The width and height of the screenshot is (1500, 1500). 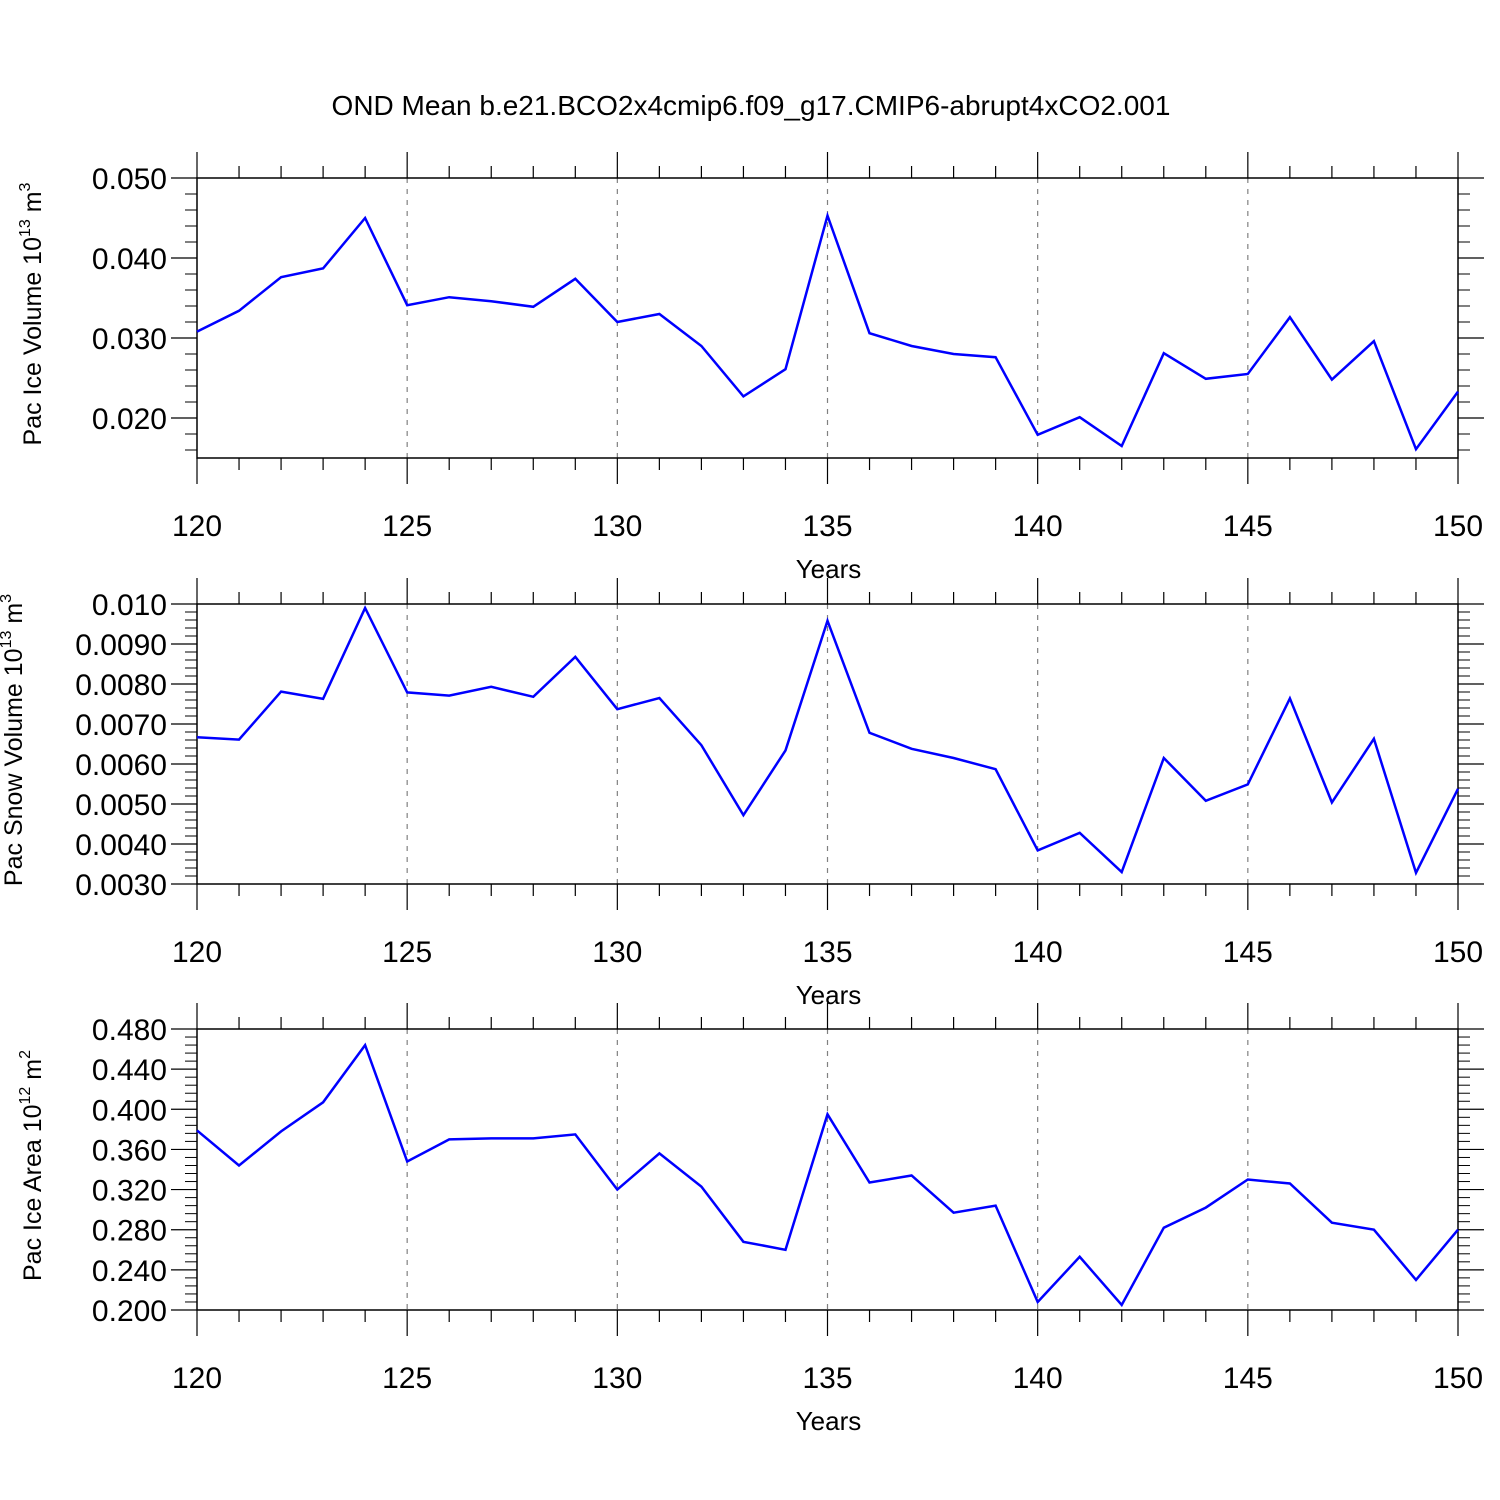 What do you see at coordinates (829, 995) in the screenshot?
I see `x-axis-label: Years` at bounding box center [829, 995].